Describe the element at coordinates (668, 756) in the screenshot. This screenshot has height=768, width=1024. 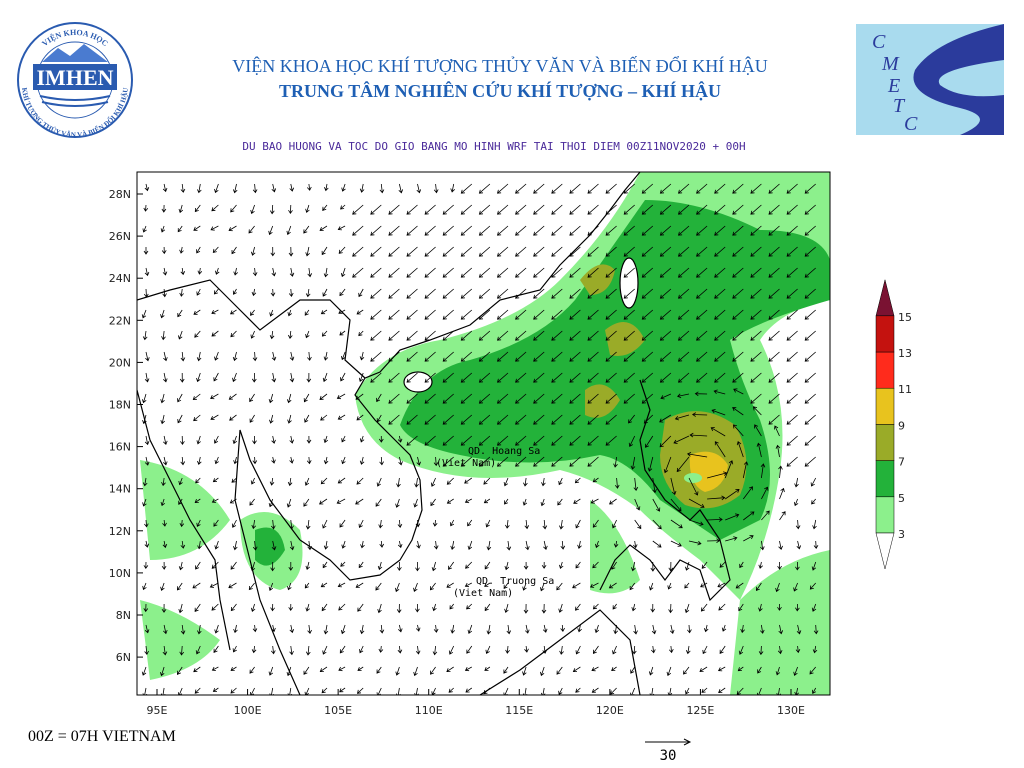
I see `vector-ref-label: 30` at that location.